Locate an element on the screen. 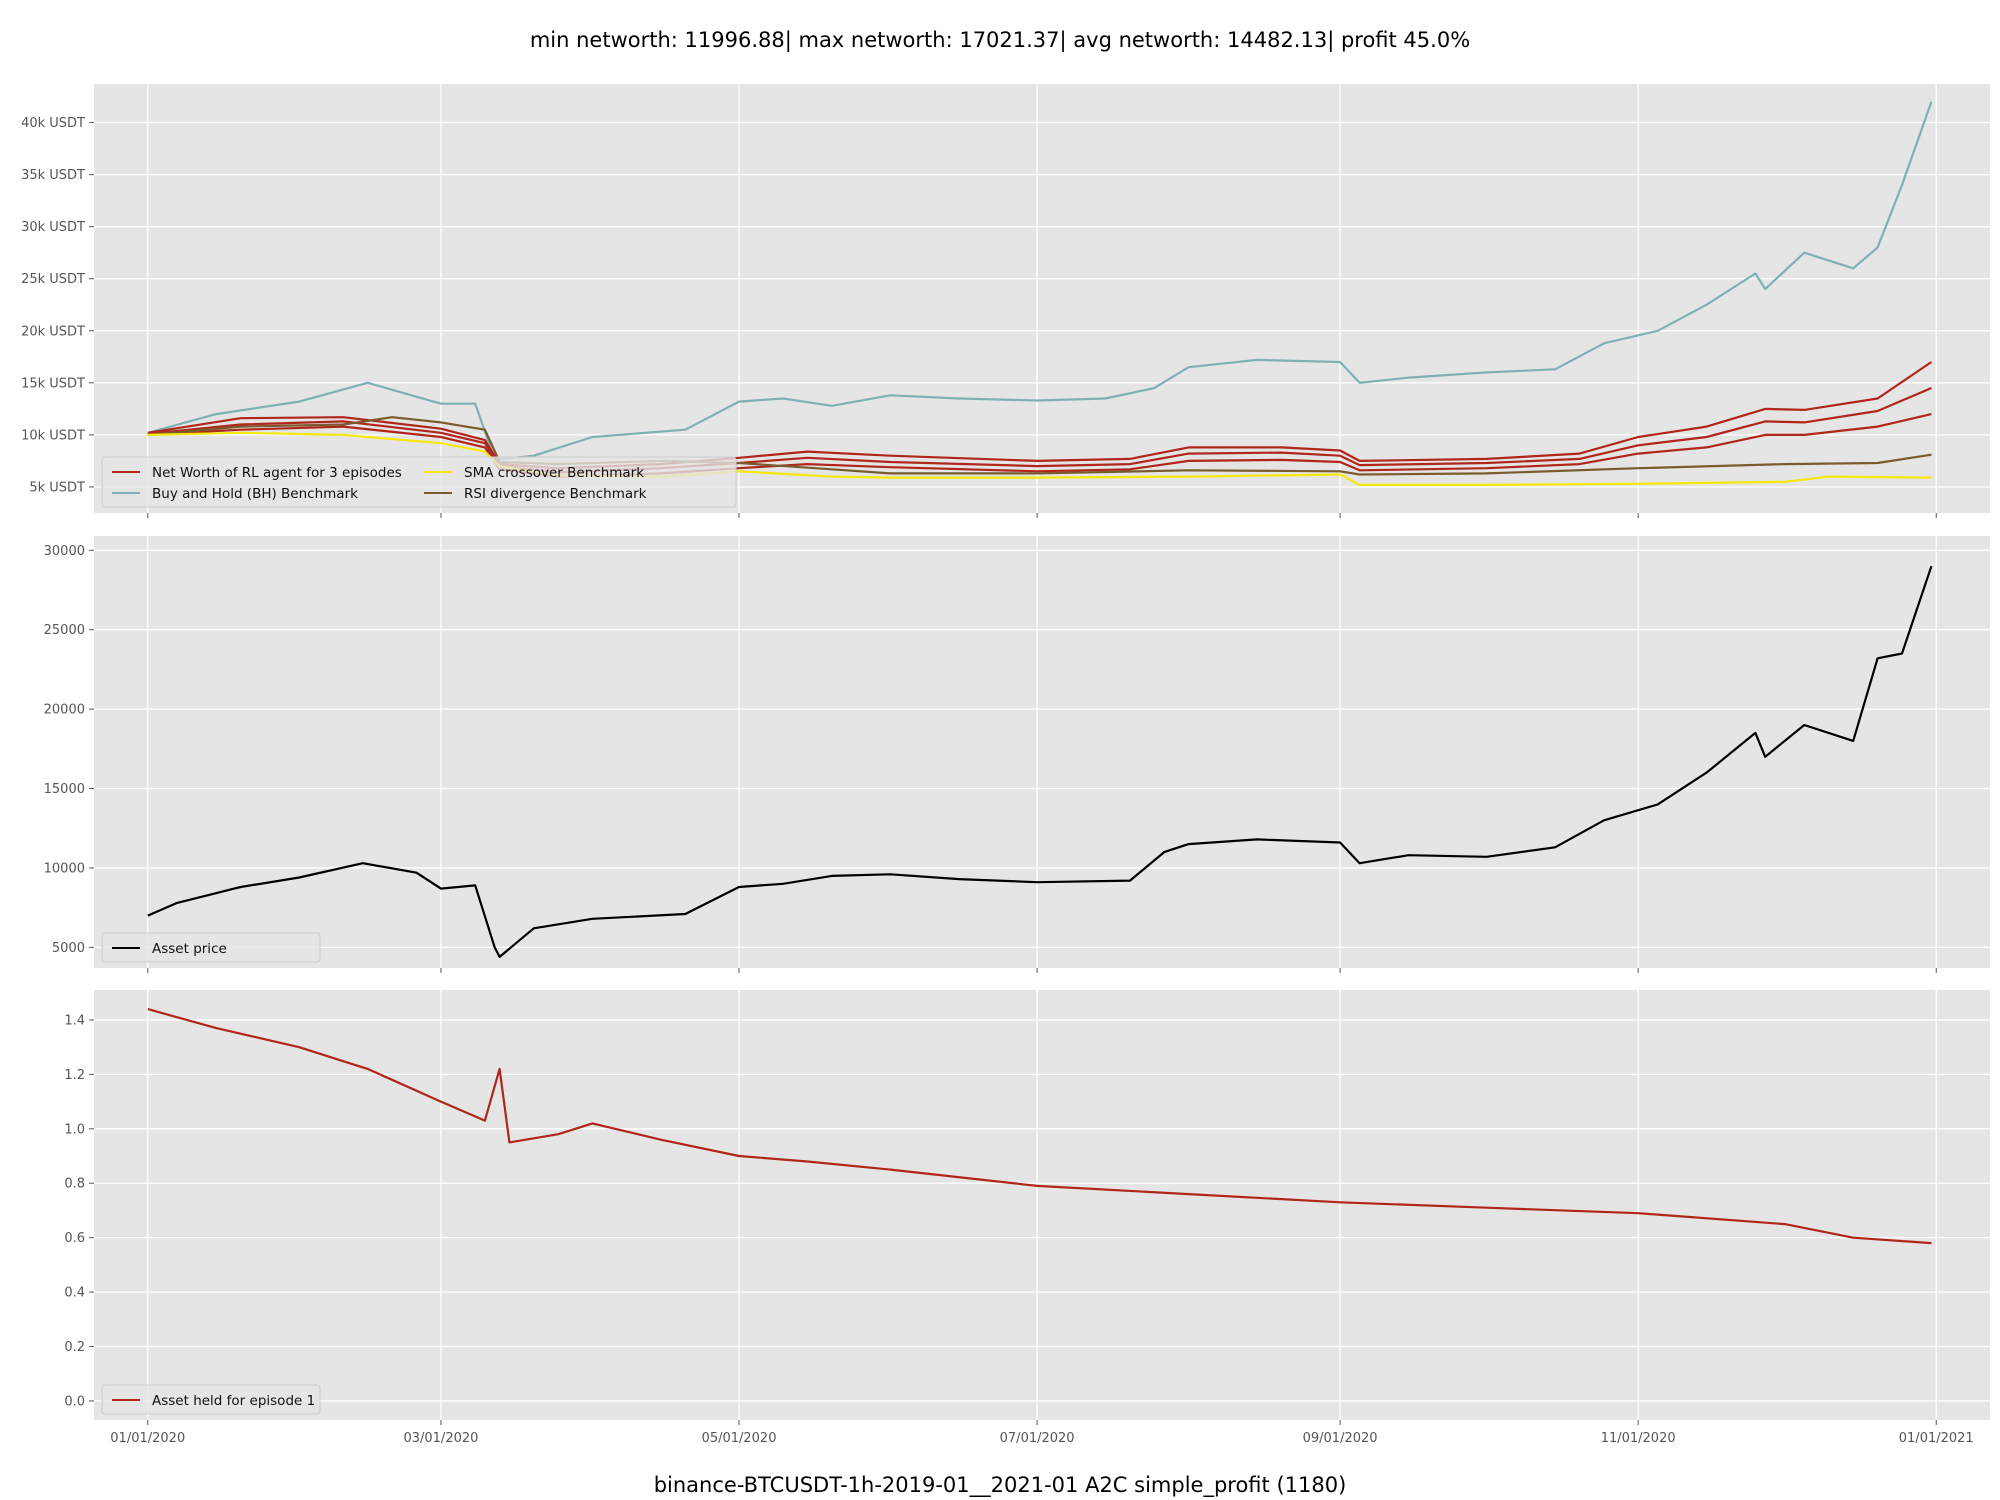  y-tick-label: 30000 is located at coordinates (64, 551).